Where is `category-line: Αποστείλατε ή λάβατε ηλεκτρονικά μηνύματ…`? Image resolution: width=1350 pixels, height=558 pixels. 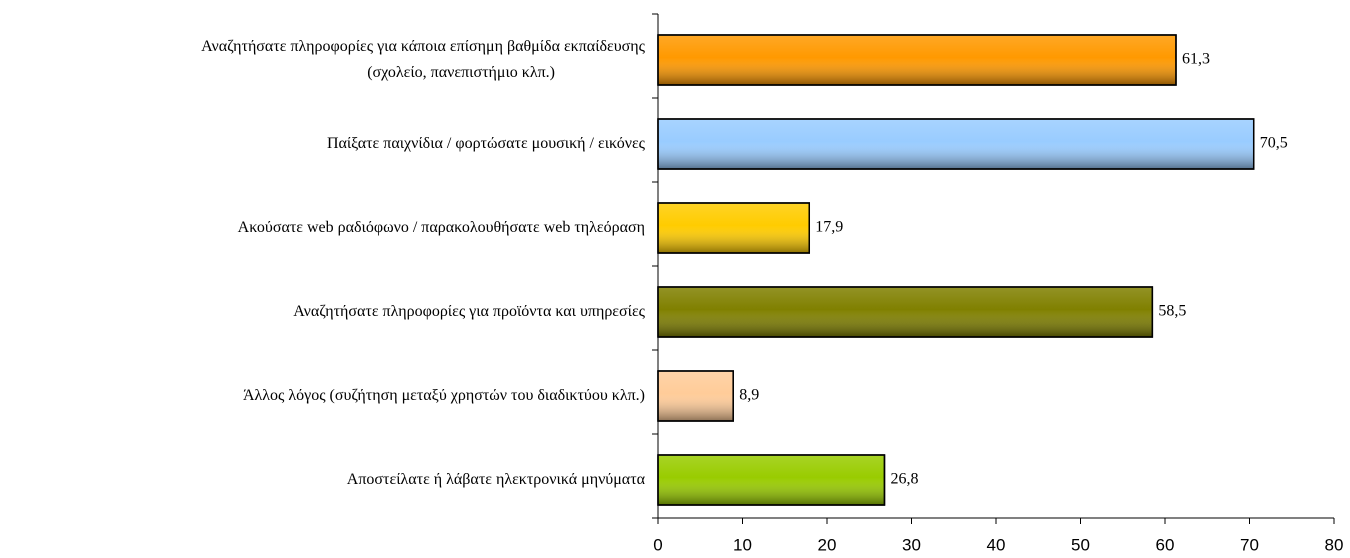 category-line: Αποστείλατε ή λάβατε ηλεκτρονικά μηνύματ… is located at coordinates (496, 479).